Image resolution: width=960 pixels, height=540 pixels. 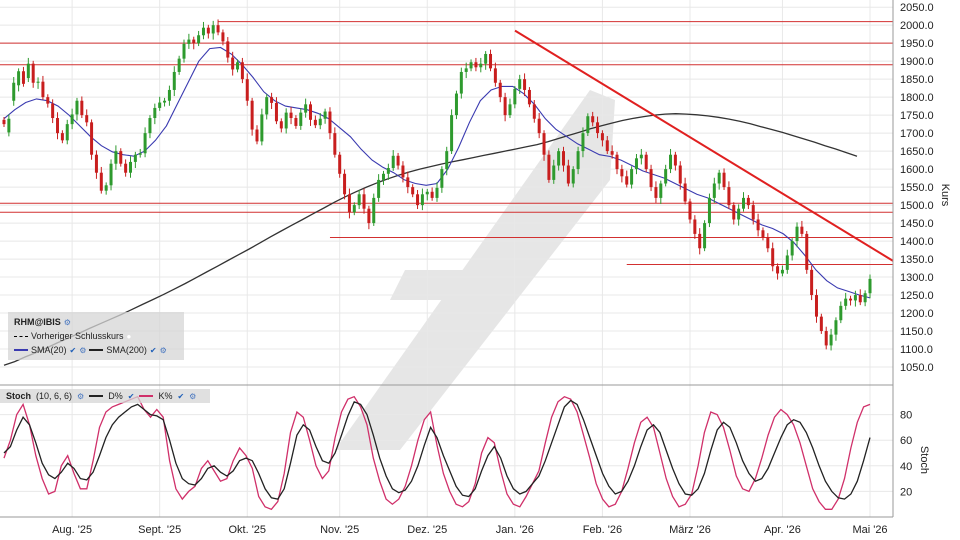 What do you see at coordinates (96, 396) in the screenshot?
I see `d-line-icon` at bounding box center [96, 396].